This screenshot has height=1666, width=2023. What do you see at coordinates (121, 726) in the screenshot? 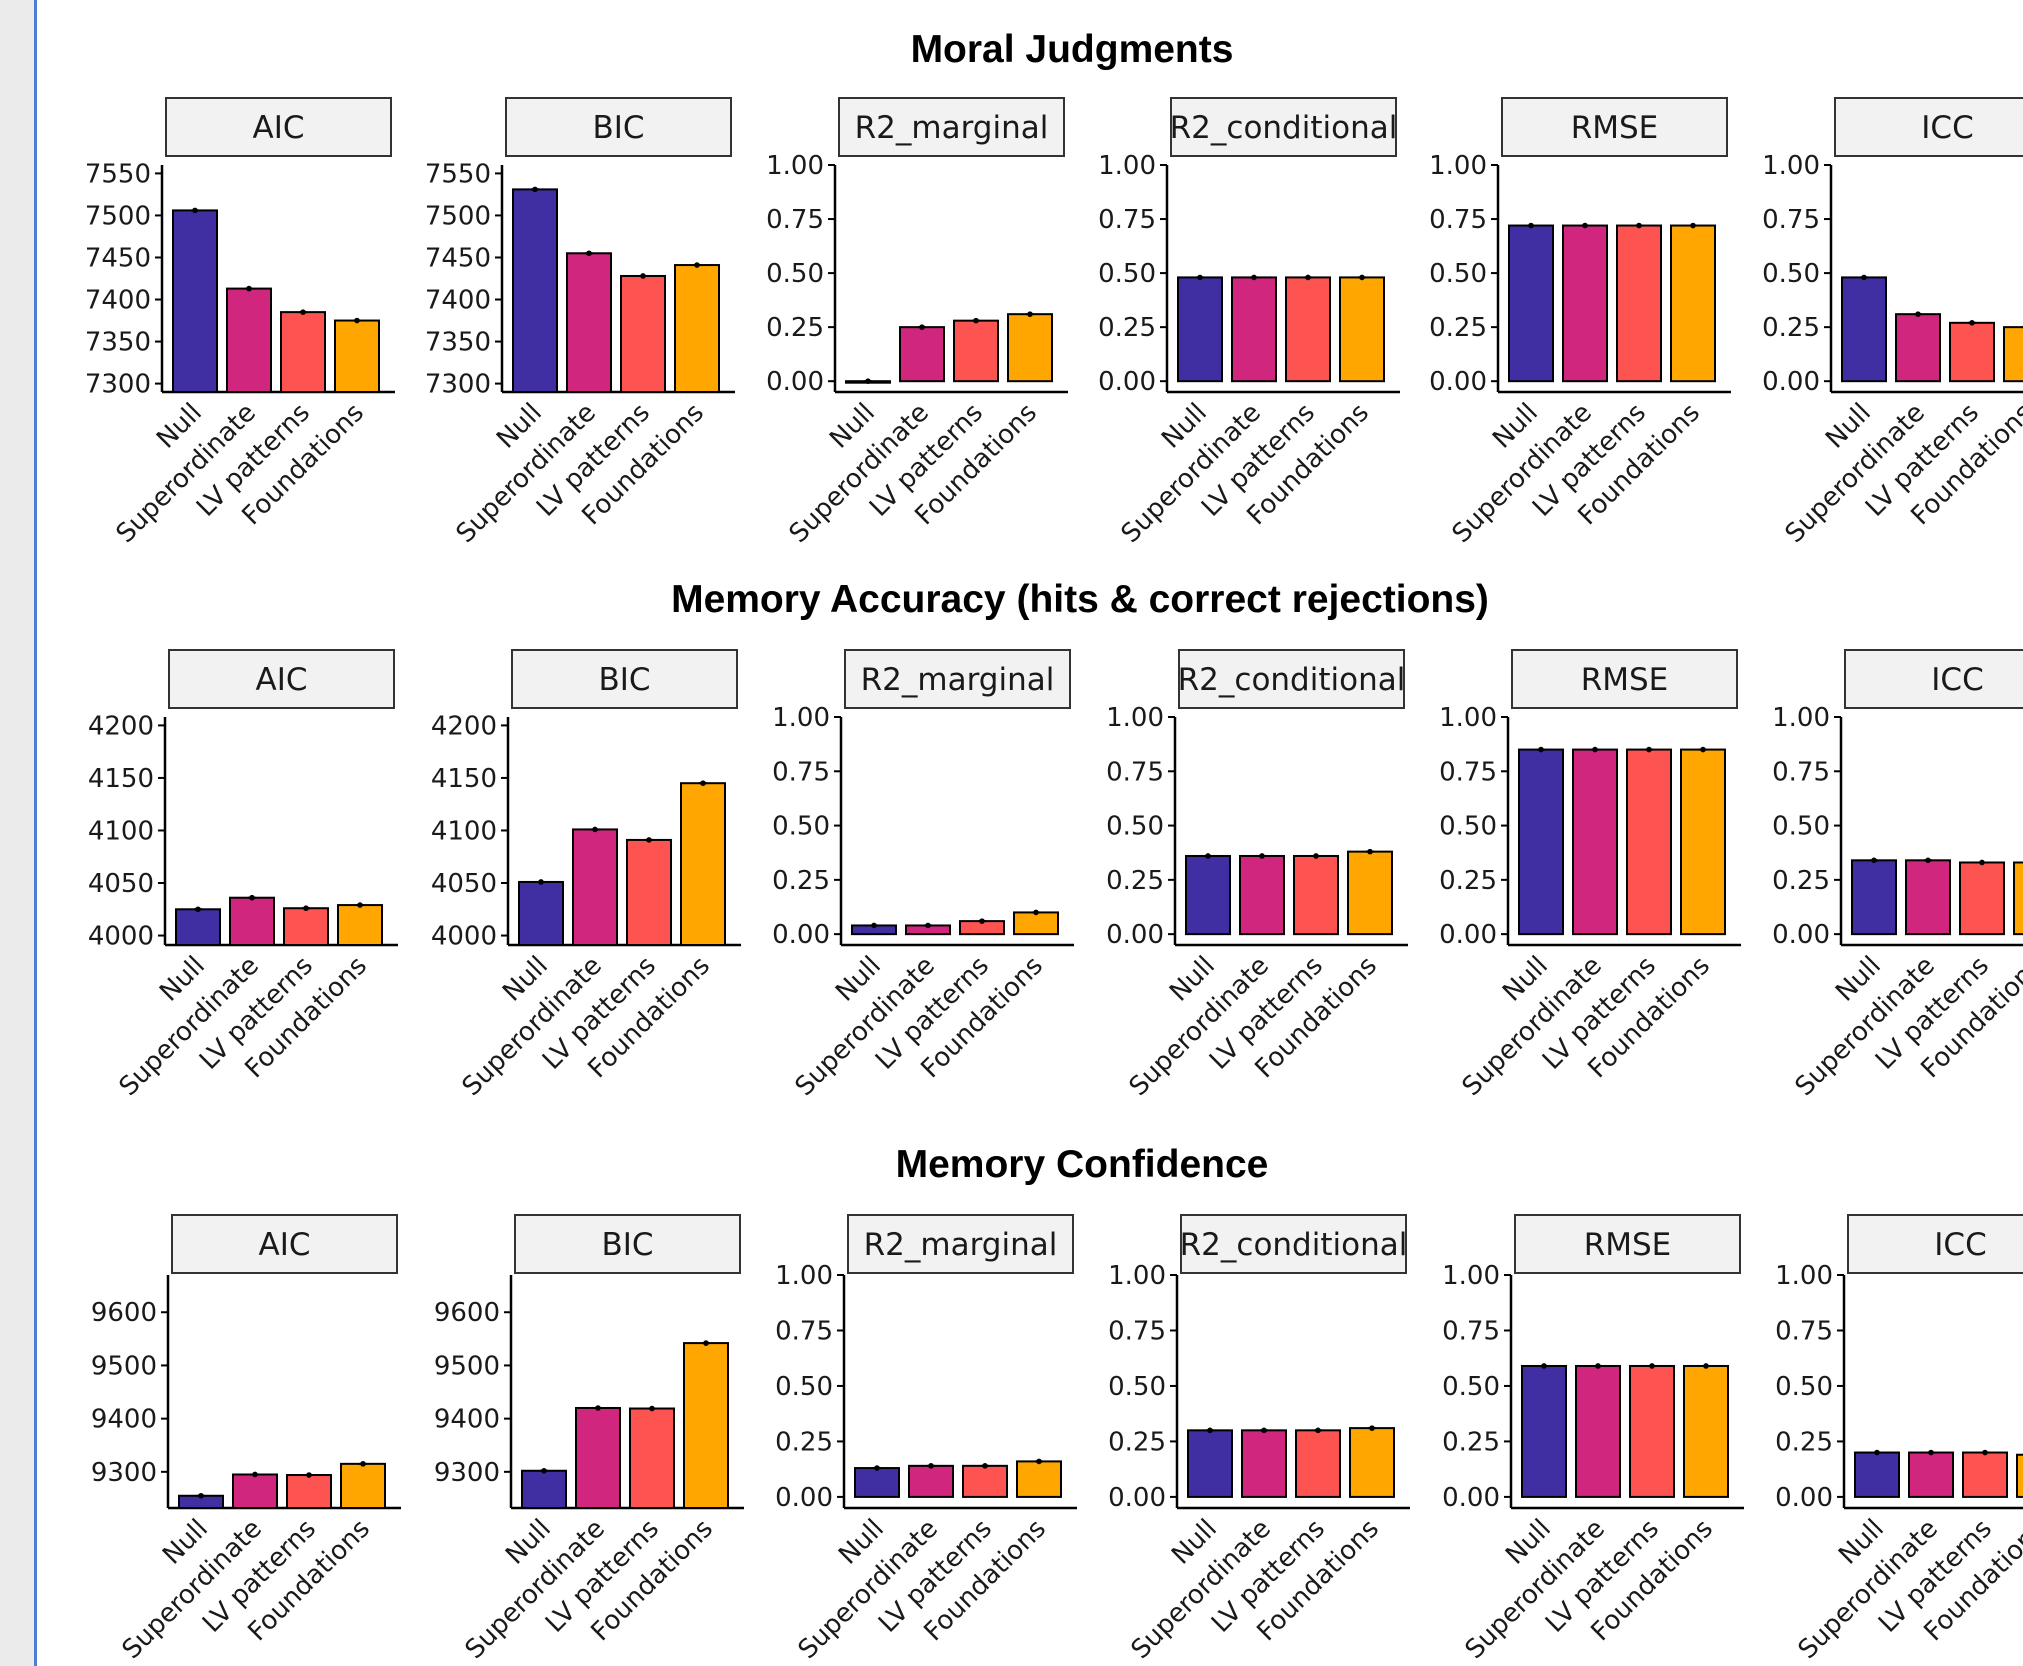
I see `y-tick-label: 4200` at bounding box center [121, 726].